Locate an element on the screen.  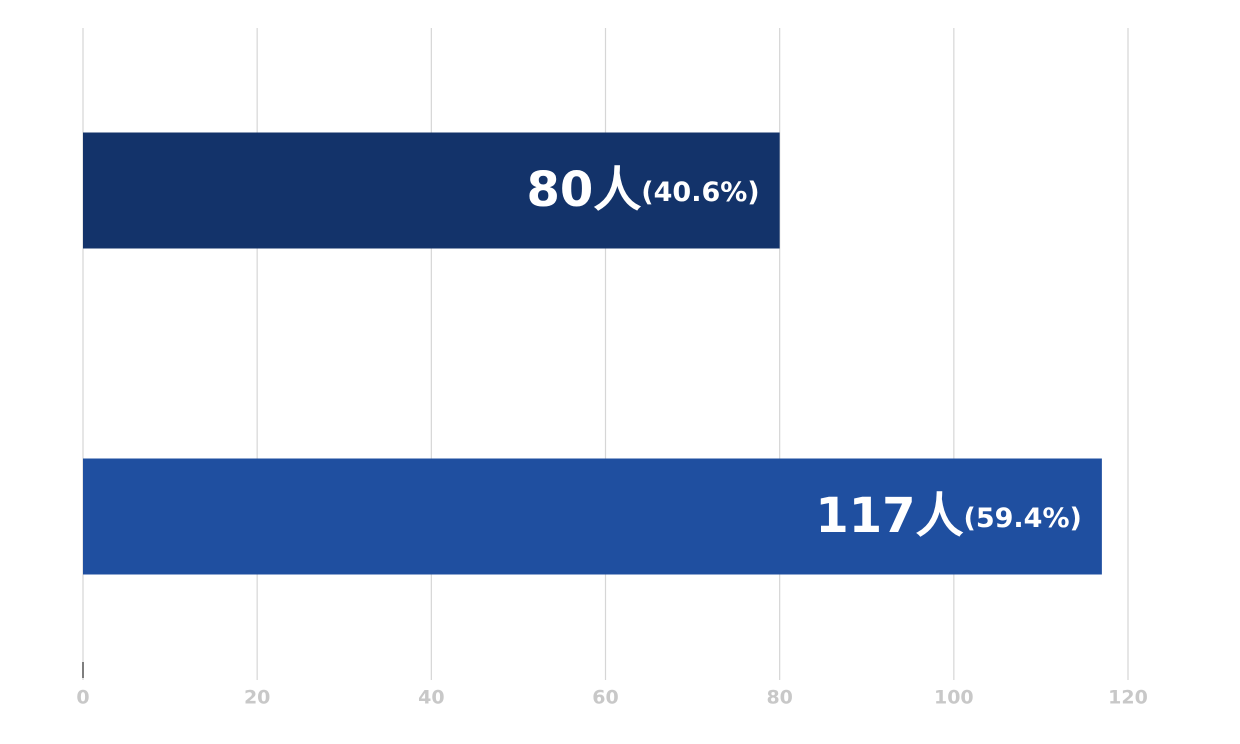
x-tick-label: 20 is located at coordinates (257, 698).